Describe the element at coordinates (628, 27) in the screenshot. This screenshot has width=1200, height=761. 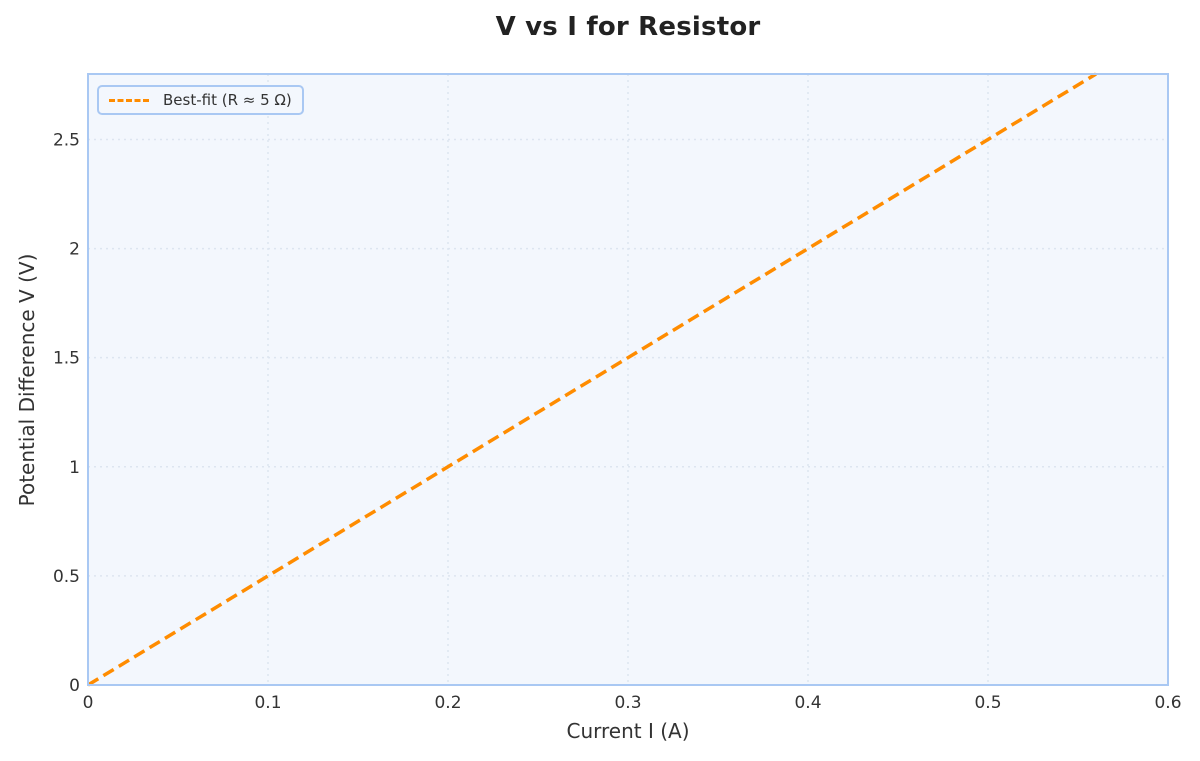
I see `chart-title: V vs I for Resistor` at that location.